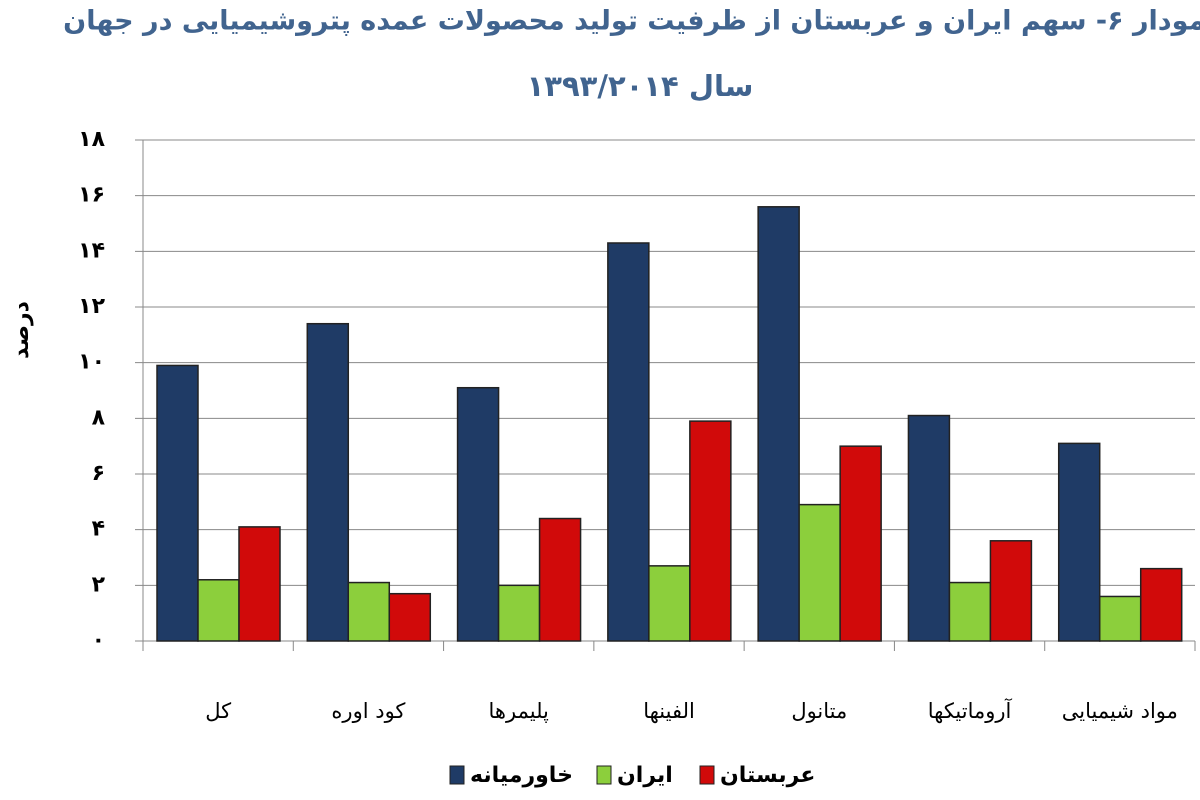  I want to click on x-tick-label: مواد شیمیایی, so click(1120, 711).